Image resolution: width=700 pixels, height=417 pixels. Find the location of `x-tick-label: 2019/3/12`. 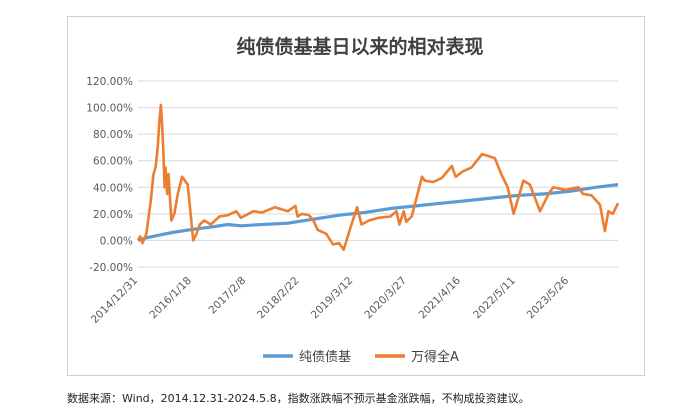

x-tick-label: 2019/3/12 is located at coordinates (332, 298).